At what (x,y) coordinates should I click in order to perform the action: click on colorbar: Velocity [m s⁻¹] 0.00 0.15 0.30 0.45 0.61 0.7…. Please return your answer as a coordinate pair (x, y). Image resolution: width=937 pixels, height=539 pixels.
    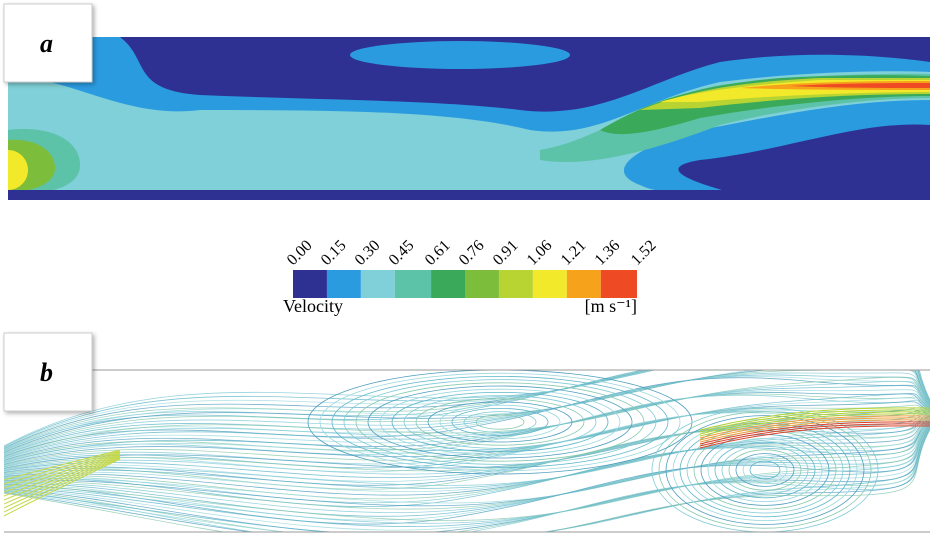
    Looking at the image, I should click on (471, 276).